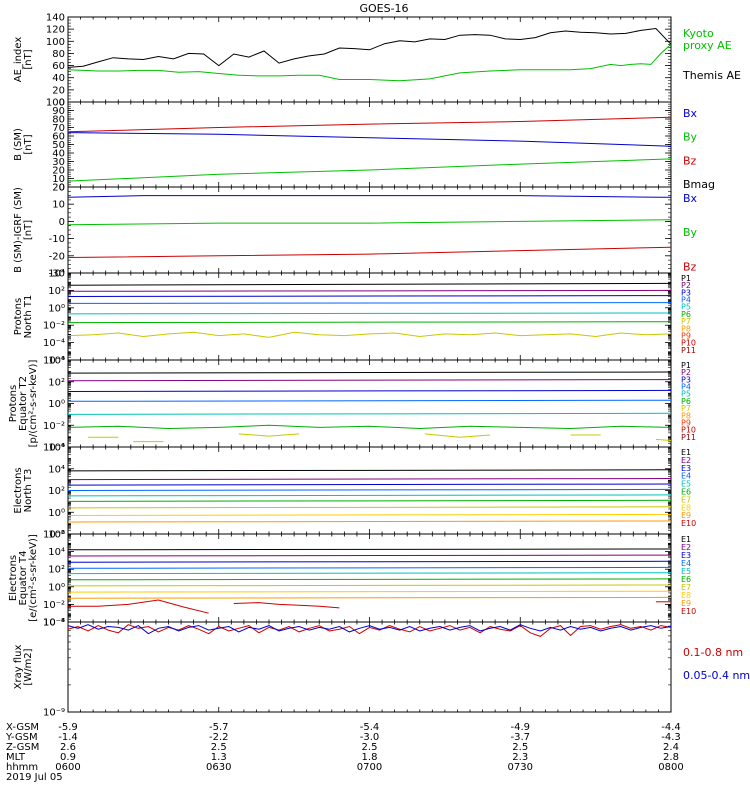 This screenshot has width=750, height=800. I want to click on legend-kyoto: Kyoto, so click(698, 33).